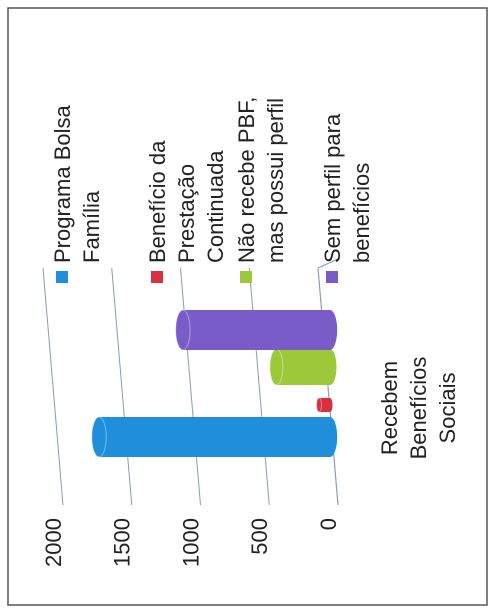  I want to click on legend-wrap: Não recebe PBF, mas possui perfil, so click(261, 179).